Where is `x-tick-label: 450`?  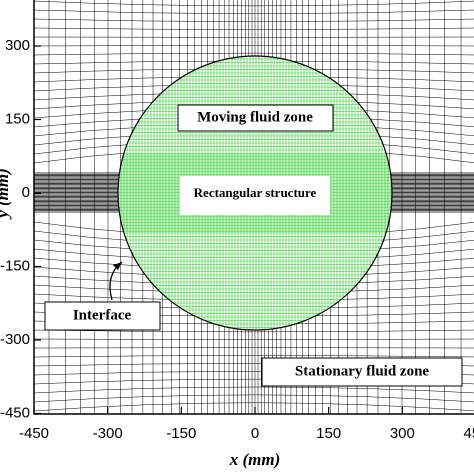 x-tick-label: 450 is located at coordinates (468, 433).